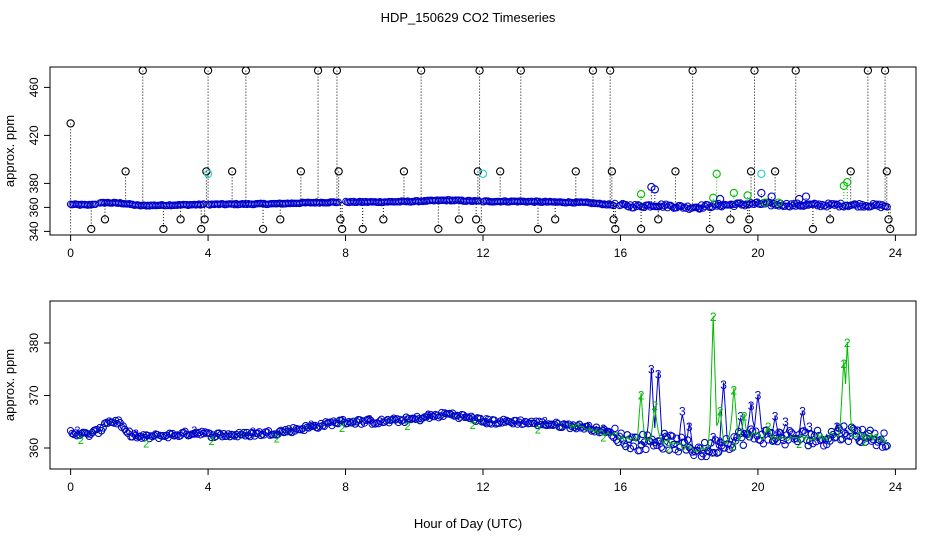 Image resolution: width=936 pixels, height=540 pixels. I want to click on top-x-tick-label: 16, so click(621, 253).